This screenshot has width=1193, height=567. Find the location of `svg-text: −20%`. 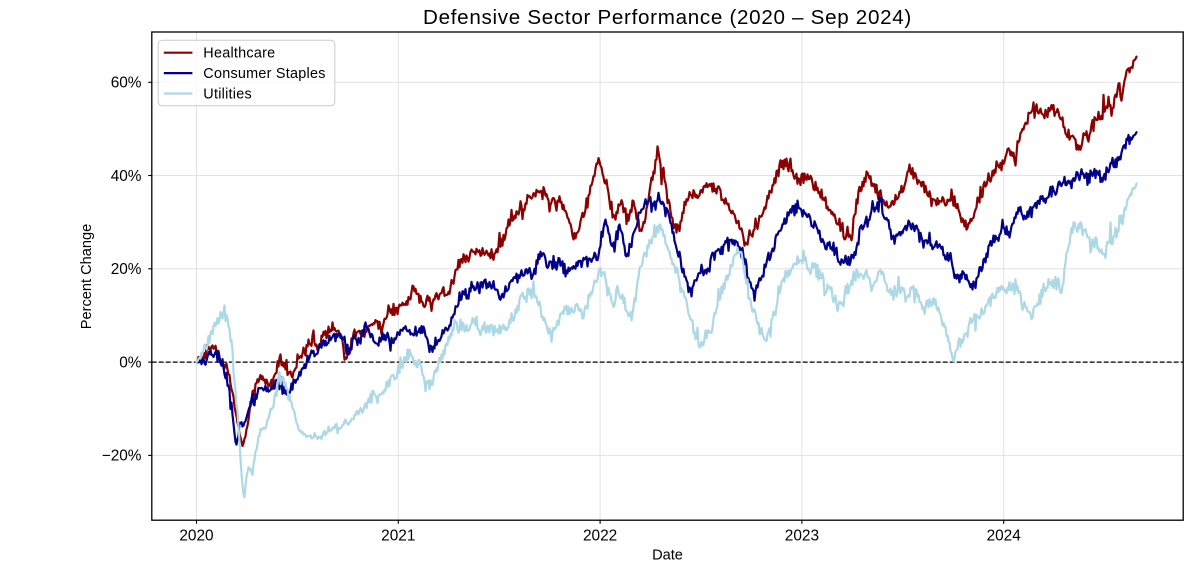

svg-text: −20% is located at coordinates (122, 456).